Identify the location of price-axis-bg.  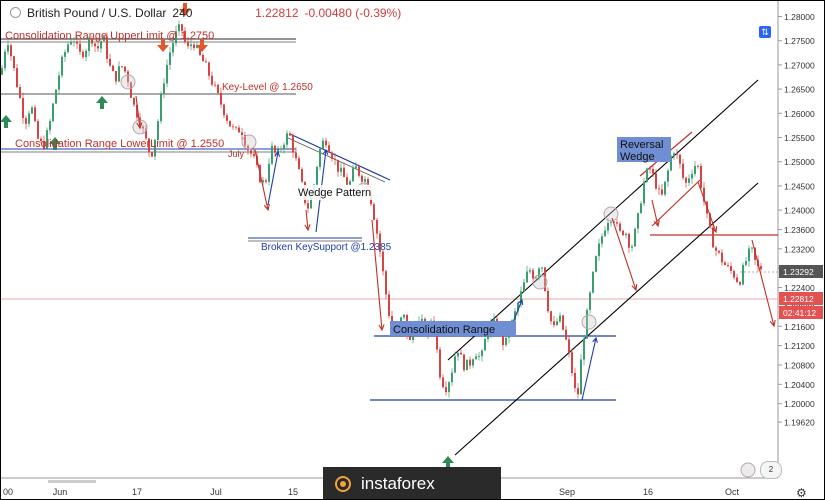
(801, 250).